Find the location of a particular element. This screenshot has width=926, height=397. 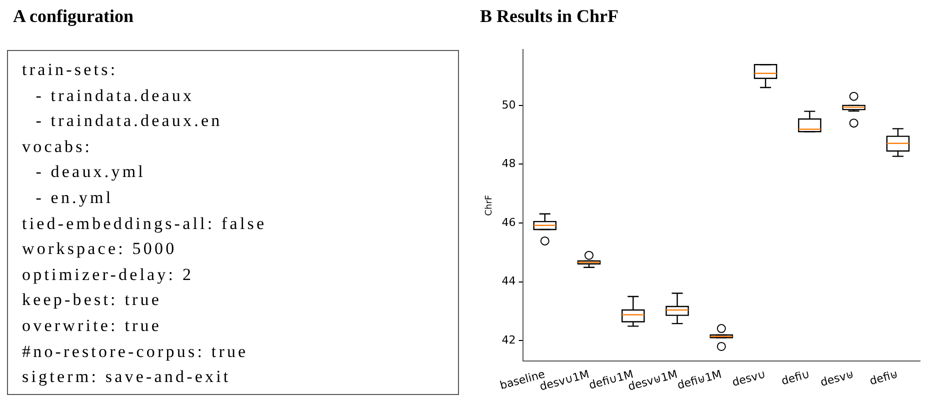

text: keep-best: true is located at coordinates (92, 300).